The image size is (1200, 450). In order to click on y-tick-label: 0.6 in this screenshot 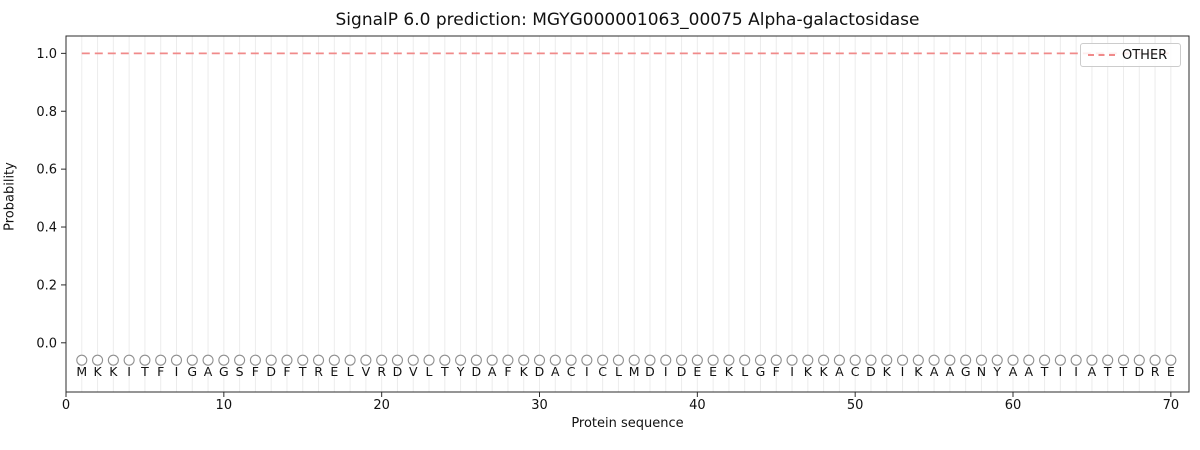, I will do `click(46, 170)`.